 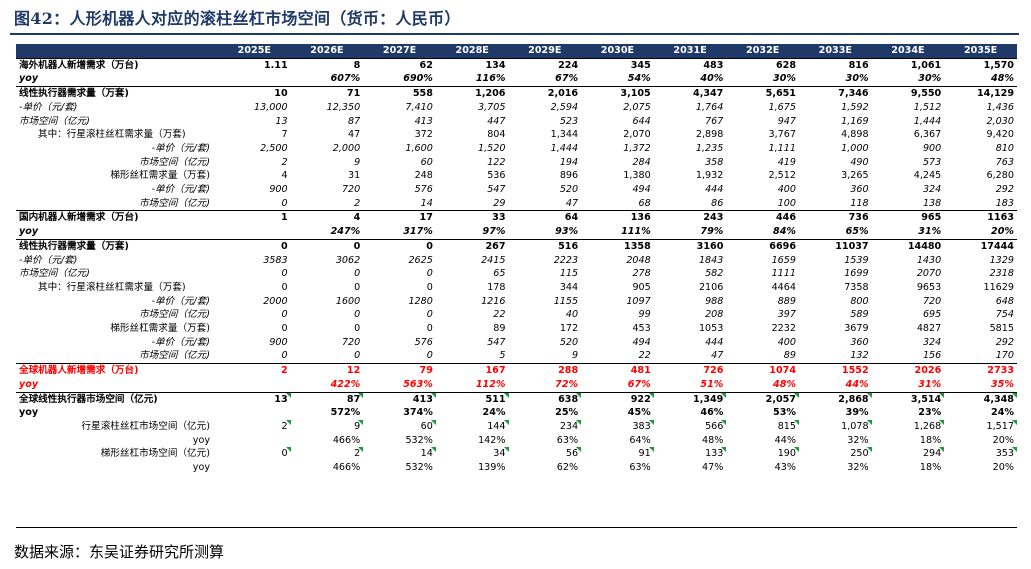 I want to click on value-cell: 444, so click(x=714, y=342).